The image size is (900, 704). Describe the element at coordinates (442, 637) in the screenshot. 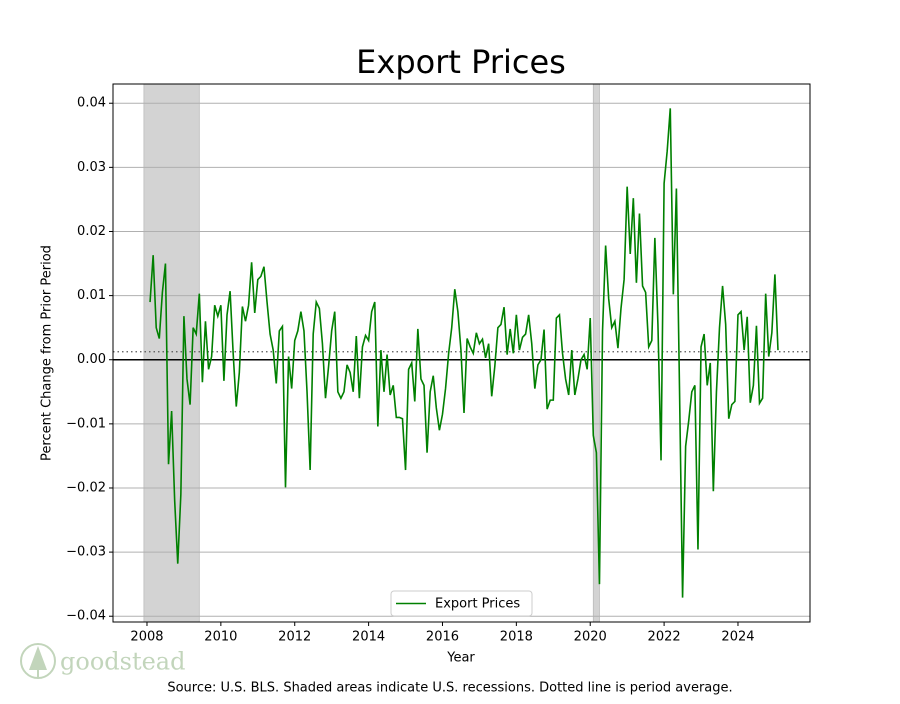

I see `x-tick-label: 2016` at that location.